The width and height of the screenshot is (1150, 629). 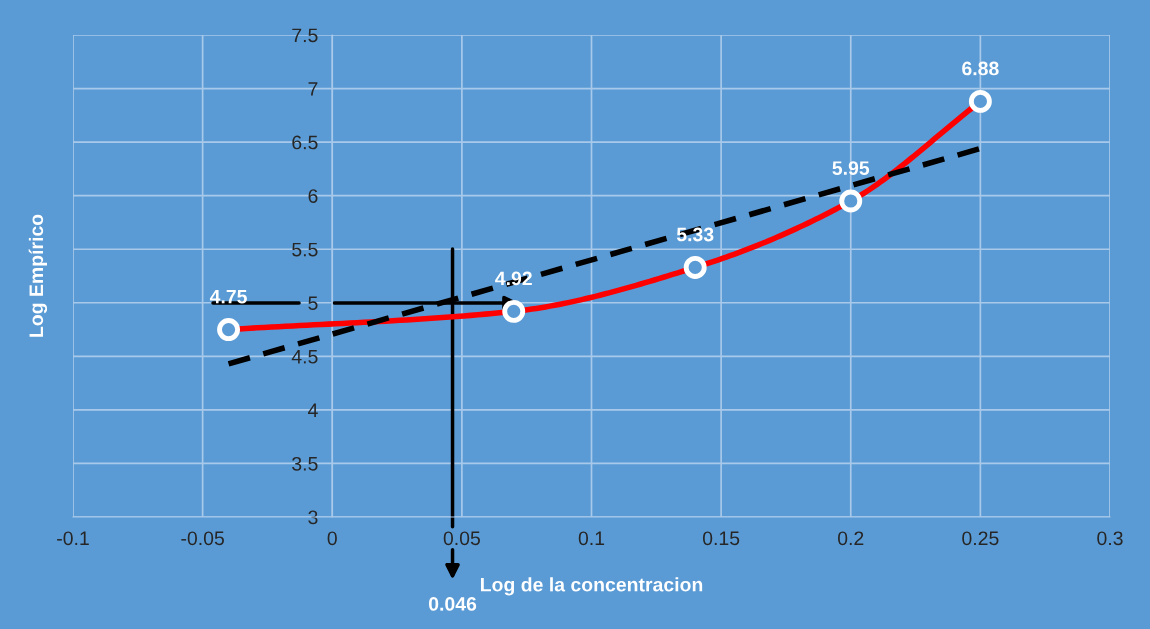 I want to click on y-tick-label: 5.5, so click(x=305, y=249).